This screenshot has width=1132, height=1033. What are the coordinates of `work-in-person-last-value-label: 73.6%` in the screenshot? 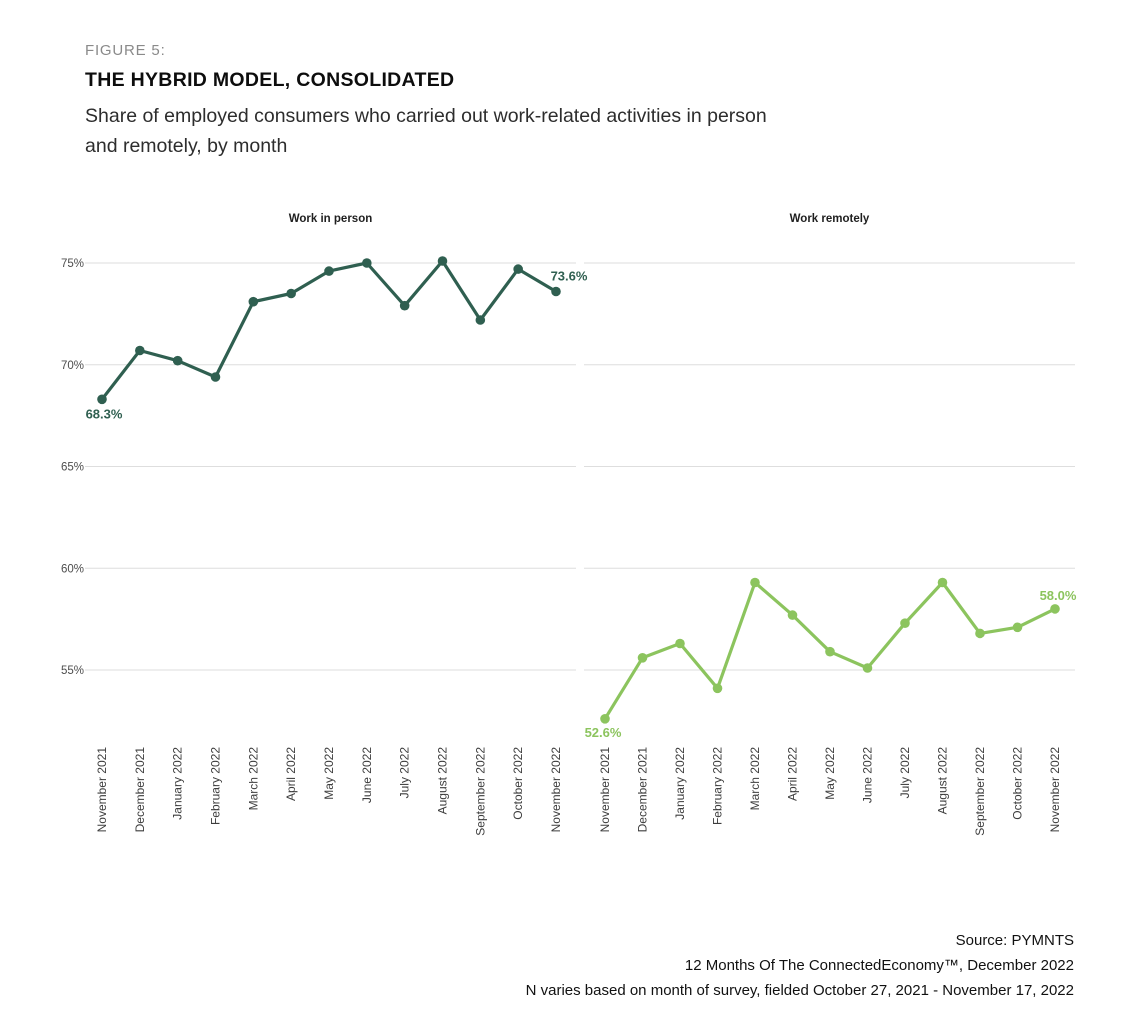 It's located at (569, 276).